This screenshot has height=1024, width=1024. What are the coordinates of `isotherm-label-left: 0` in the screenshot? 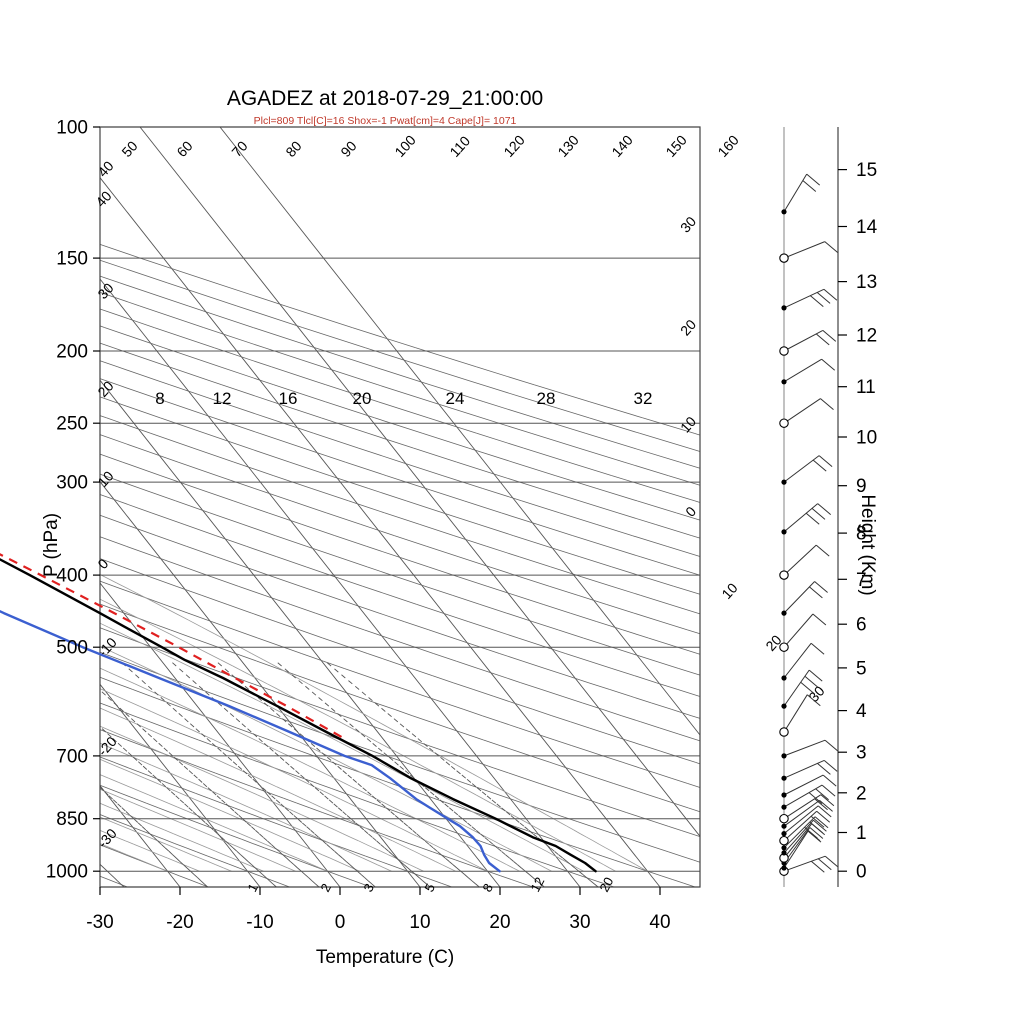 It's located at (102, 563).